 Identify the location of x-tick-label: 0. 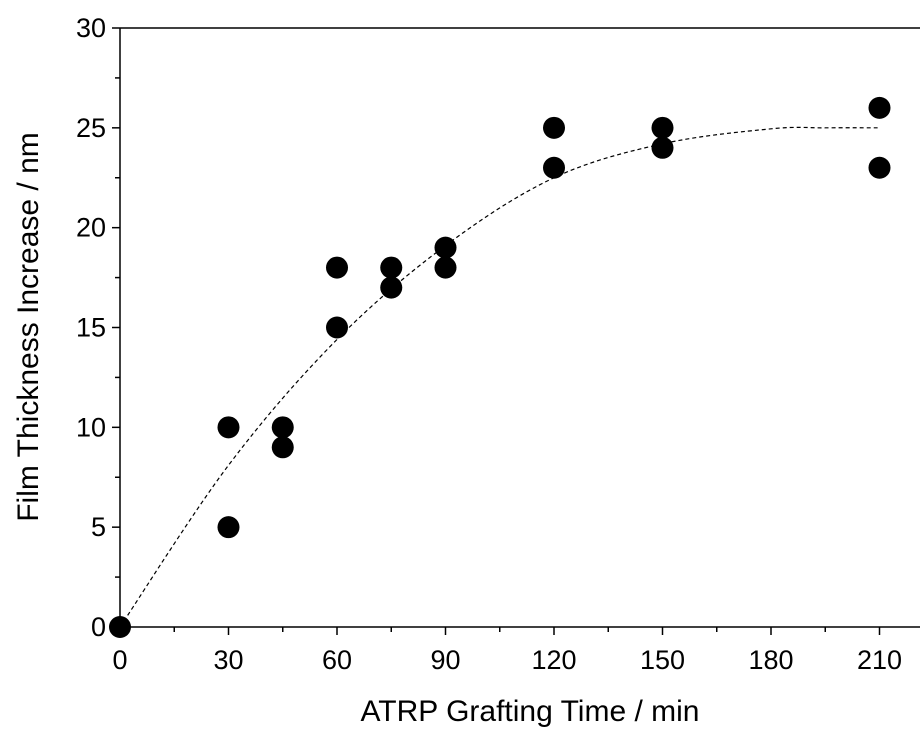
(119, 660).